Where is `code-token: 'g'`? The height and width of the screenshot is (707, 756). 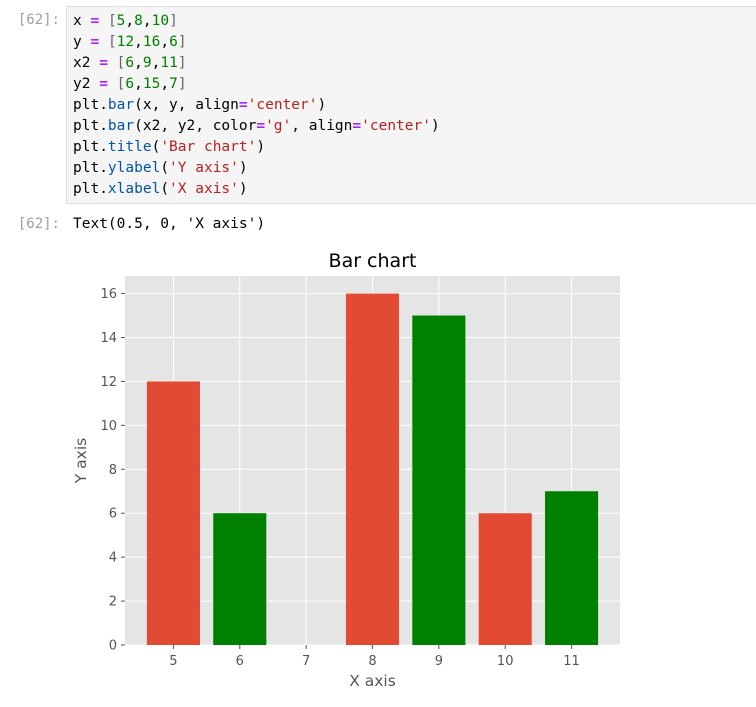 code-token: 'g' is located at coordinates (278, 126).